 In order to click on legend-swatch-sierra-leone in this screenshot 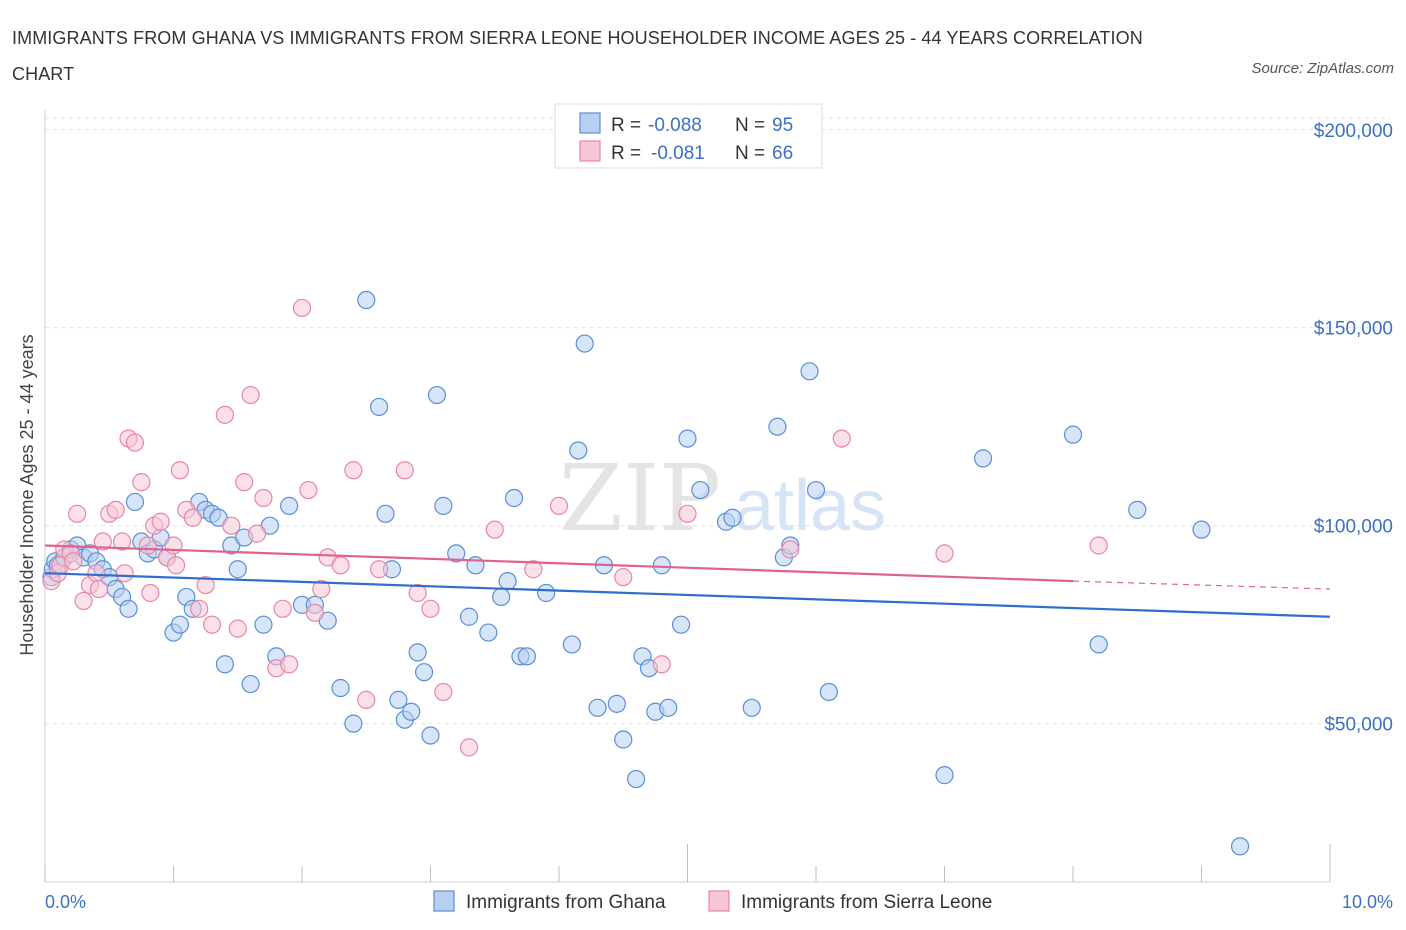, I will do `click(590, 151)`.